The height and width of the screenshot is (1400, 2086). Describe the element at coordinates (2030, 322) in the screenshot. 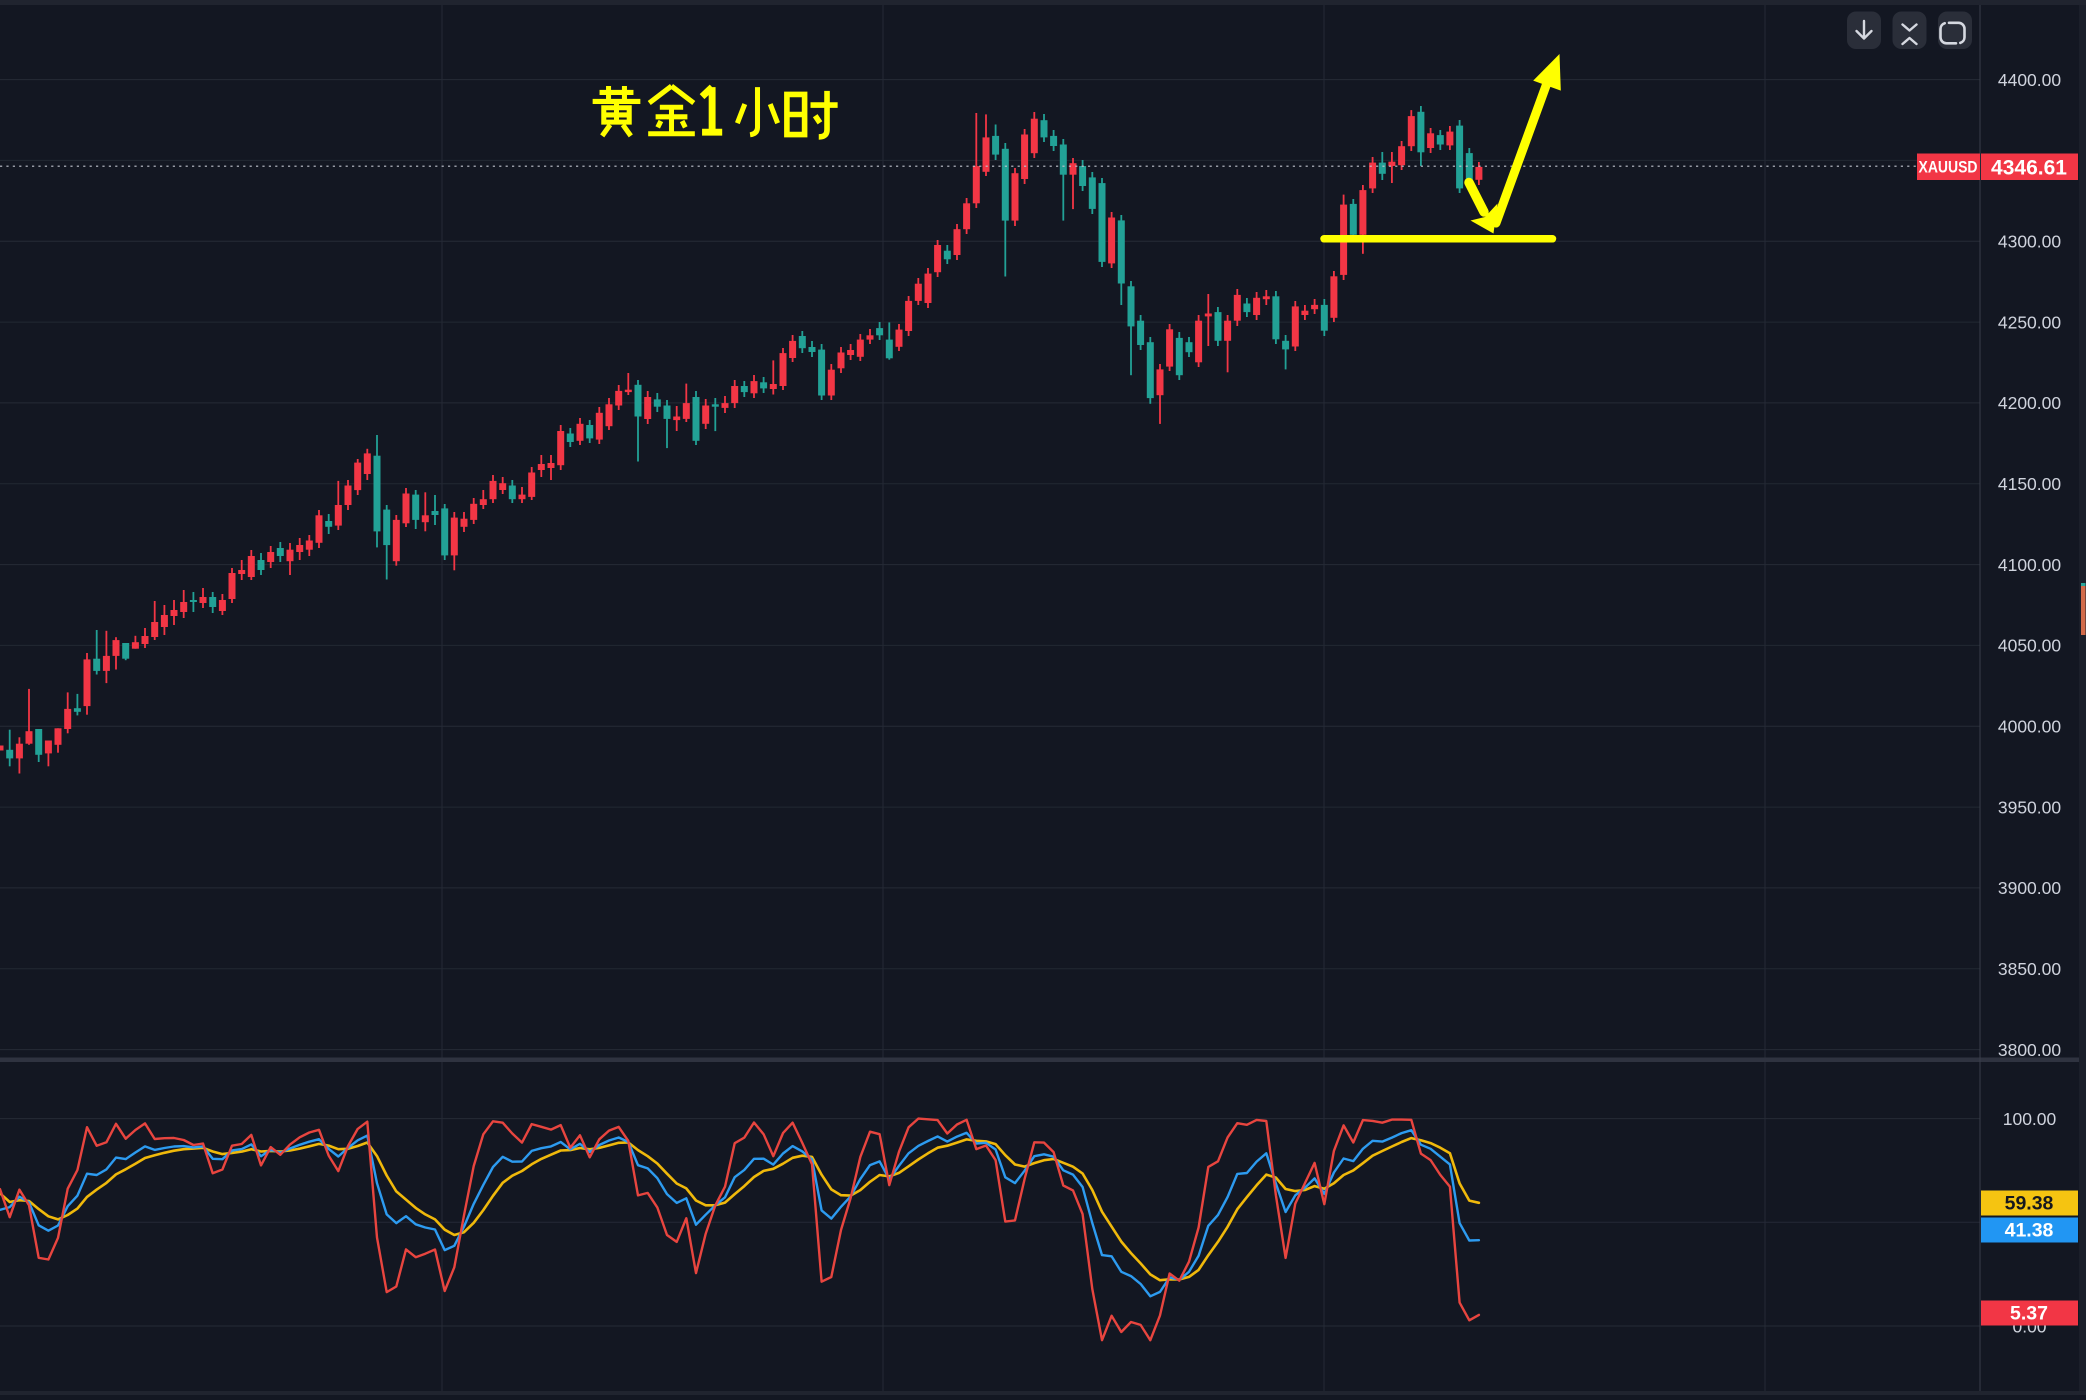

I see `svg-text: 4250.00` at that location.